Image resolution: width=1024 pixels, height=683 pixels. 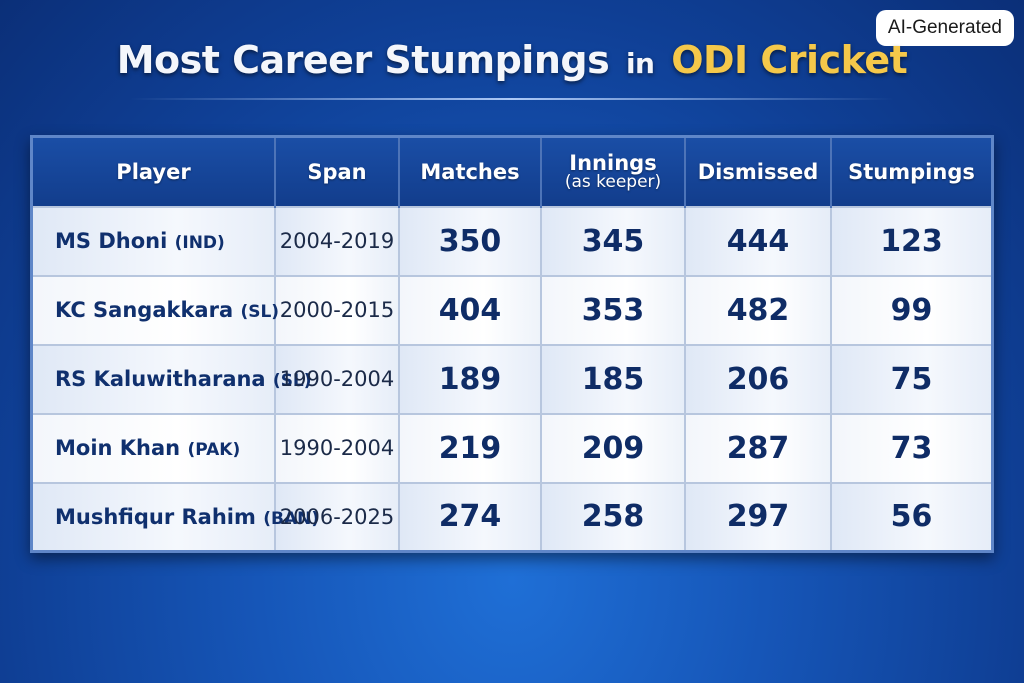 I want to click on header-stumpings: Stumpings, so click(x=911, y=172).